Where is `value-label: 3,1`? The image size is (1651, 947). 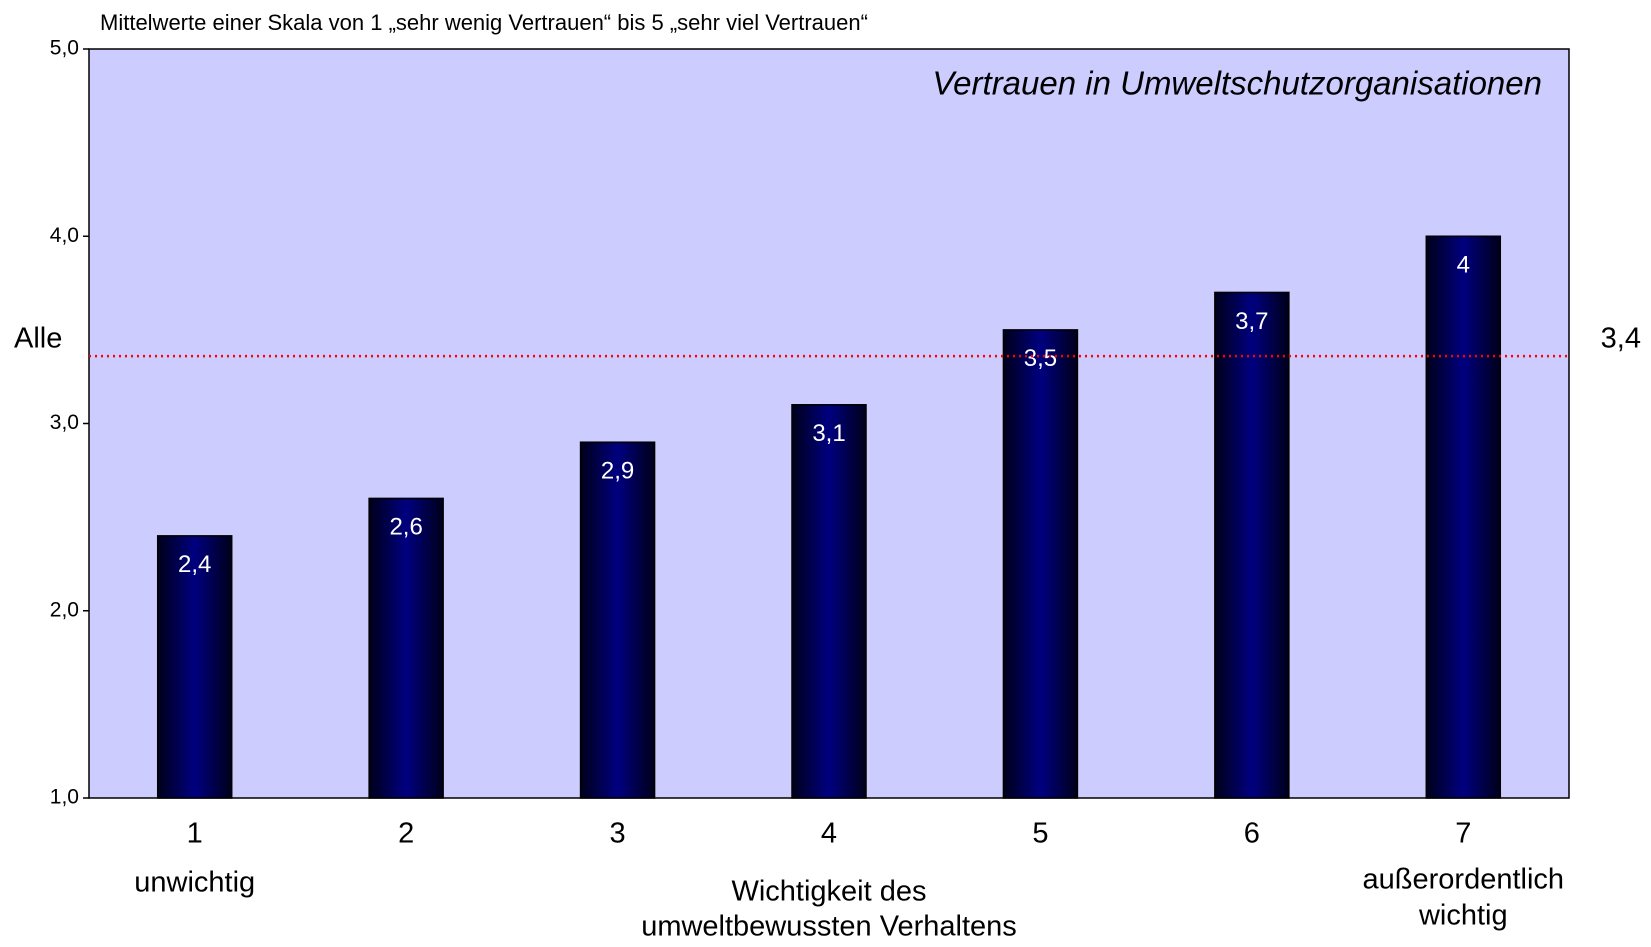
value-label: 3,1 is located at coordinates (828, 433).